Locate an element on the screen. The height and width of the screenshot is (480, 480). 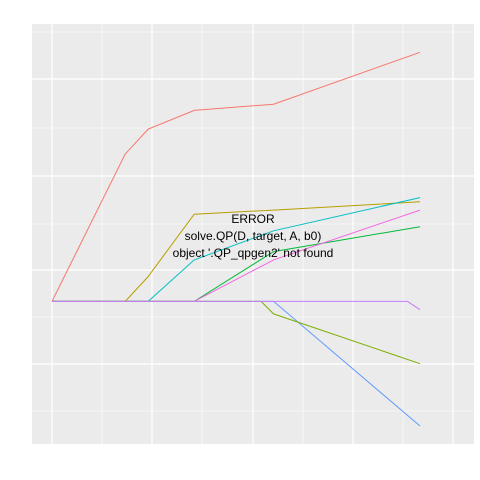
error-line-3: object '.QP_qpgen2' not found is located at coordinates (253, 253).